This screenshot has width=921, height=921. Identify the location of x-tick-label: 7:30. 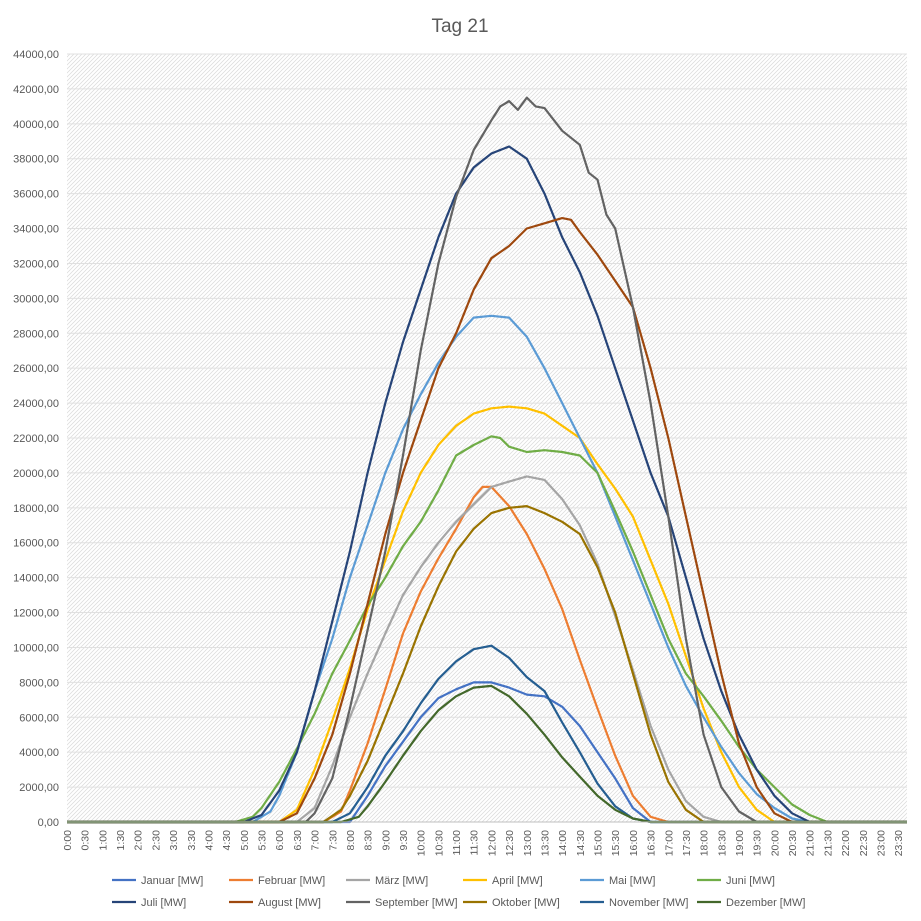
(333, 840).